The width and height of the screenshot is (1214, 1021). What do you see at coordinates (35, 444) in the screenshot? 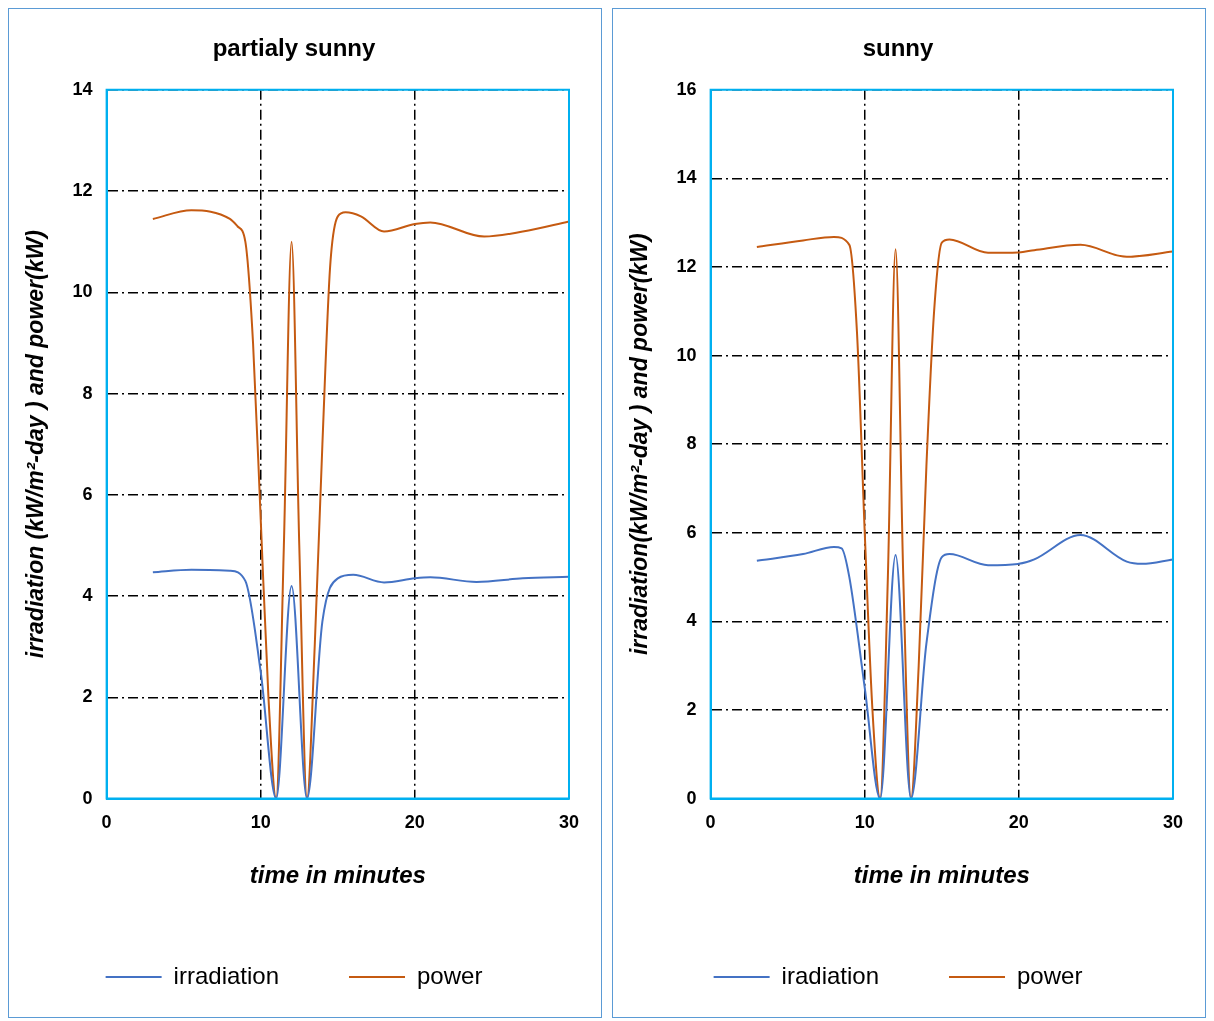
I see `y-axis-title: irradiation (kW/m²-day ) and power(kW)` at bounding box center [35, 444].